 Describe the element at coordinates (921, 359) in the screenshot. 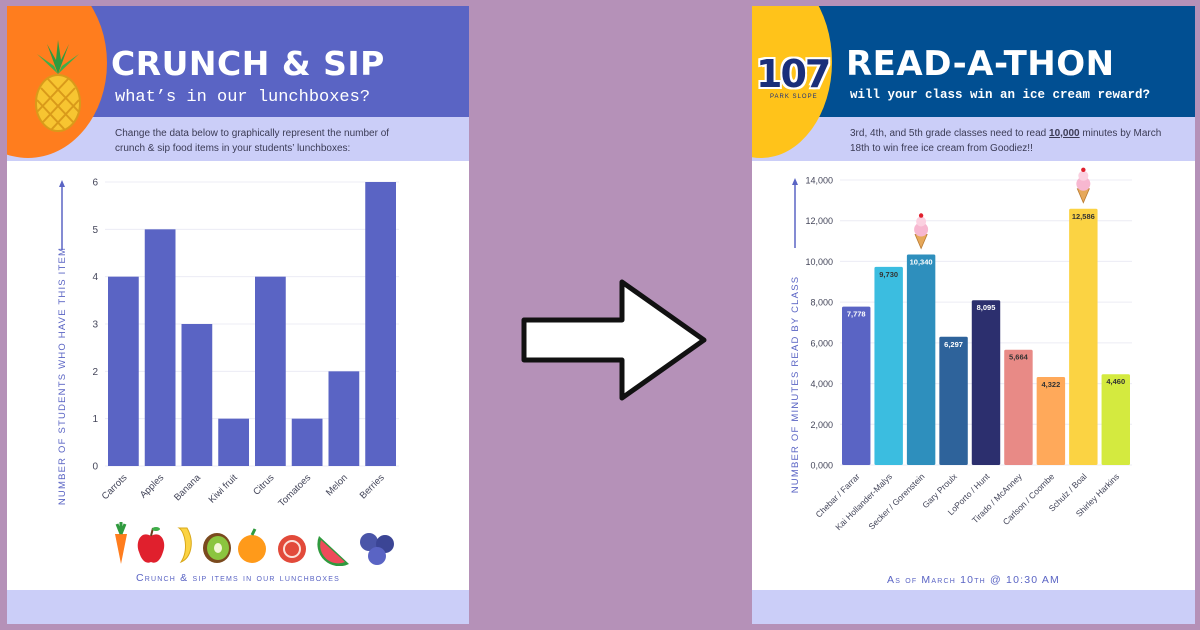

I see `bar-secker-gorenstein` at that location.